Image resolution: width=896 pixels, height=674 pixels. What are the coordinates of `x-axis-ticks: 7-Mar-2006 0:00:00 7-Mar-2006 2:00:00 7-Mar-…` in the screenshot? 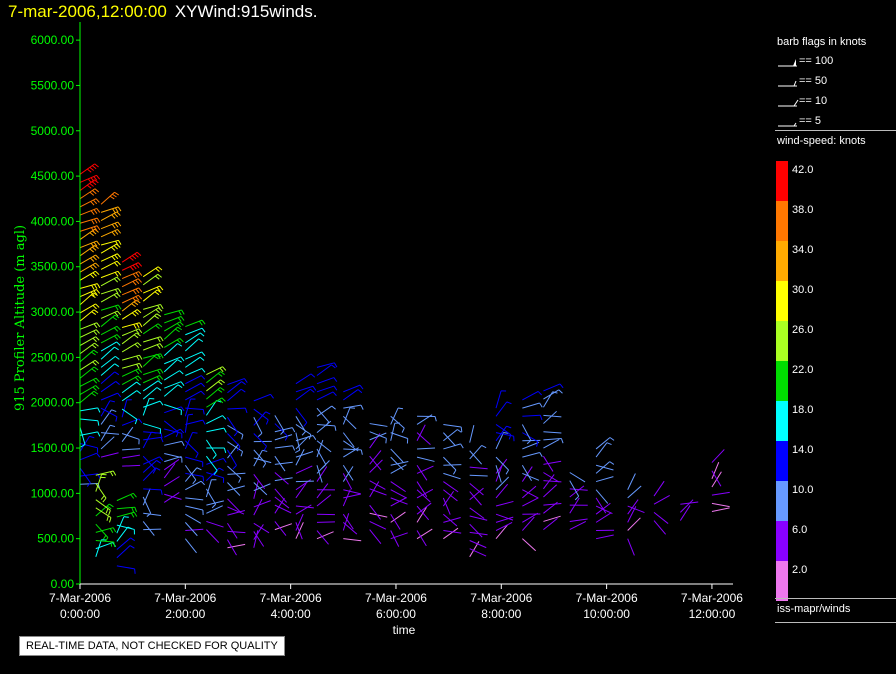 It's located at (396, 602).